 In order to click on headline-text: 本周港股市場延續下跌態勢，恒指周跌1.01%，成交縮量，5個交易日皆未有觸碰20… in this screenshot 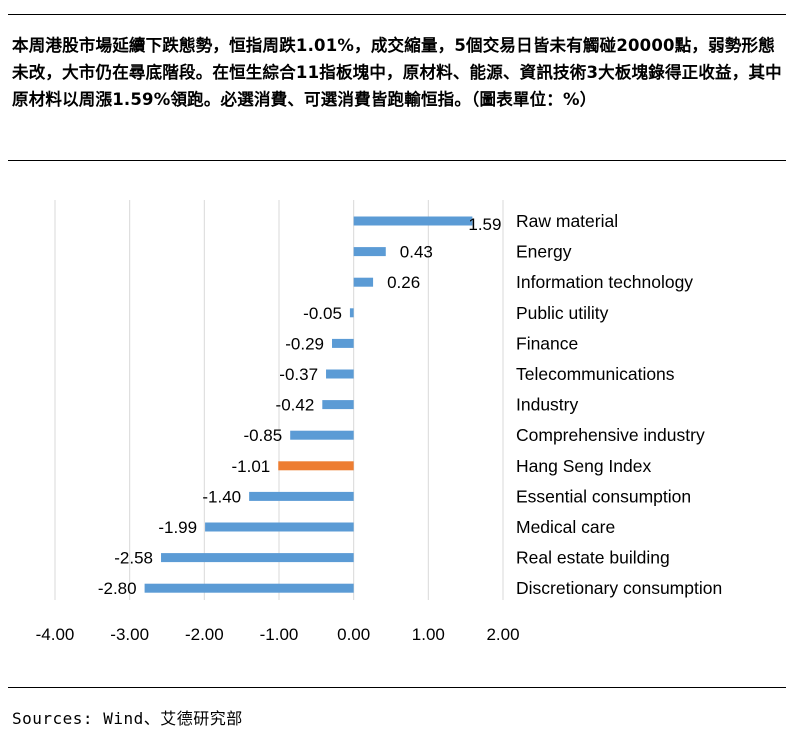, I will do `click(397, 72)`.